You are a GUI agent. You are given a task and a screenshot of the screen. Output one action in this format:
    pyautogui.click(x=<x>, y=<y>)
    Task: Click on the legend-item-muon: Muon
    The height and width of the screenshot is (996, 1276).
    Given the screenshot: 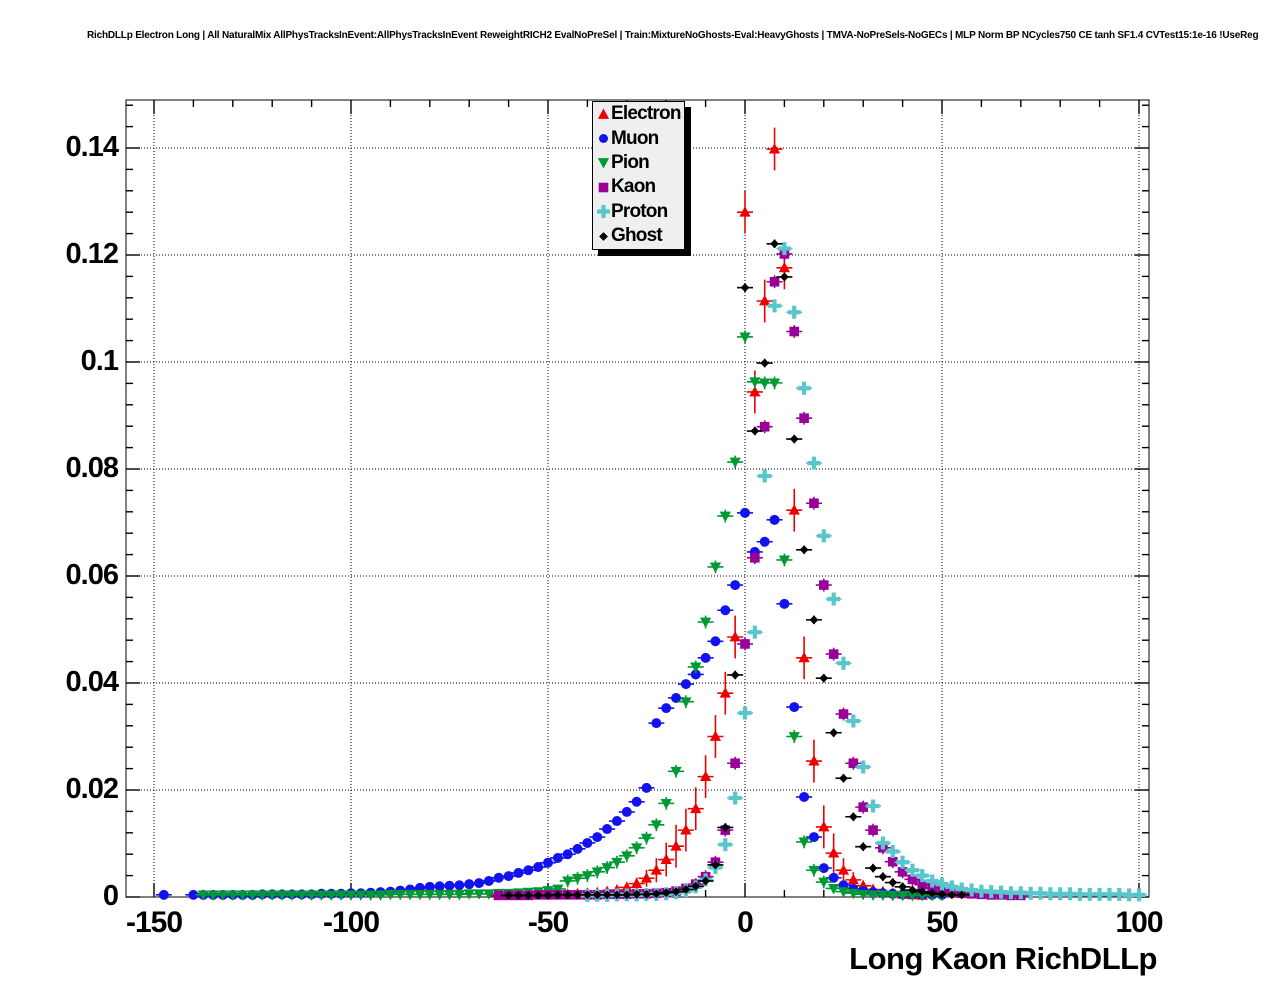 What is the action you would take?
    pyautogui.click(x=638, y=138)
    